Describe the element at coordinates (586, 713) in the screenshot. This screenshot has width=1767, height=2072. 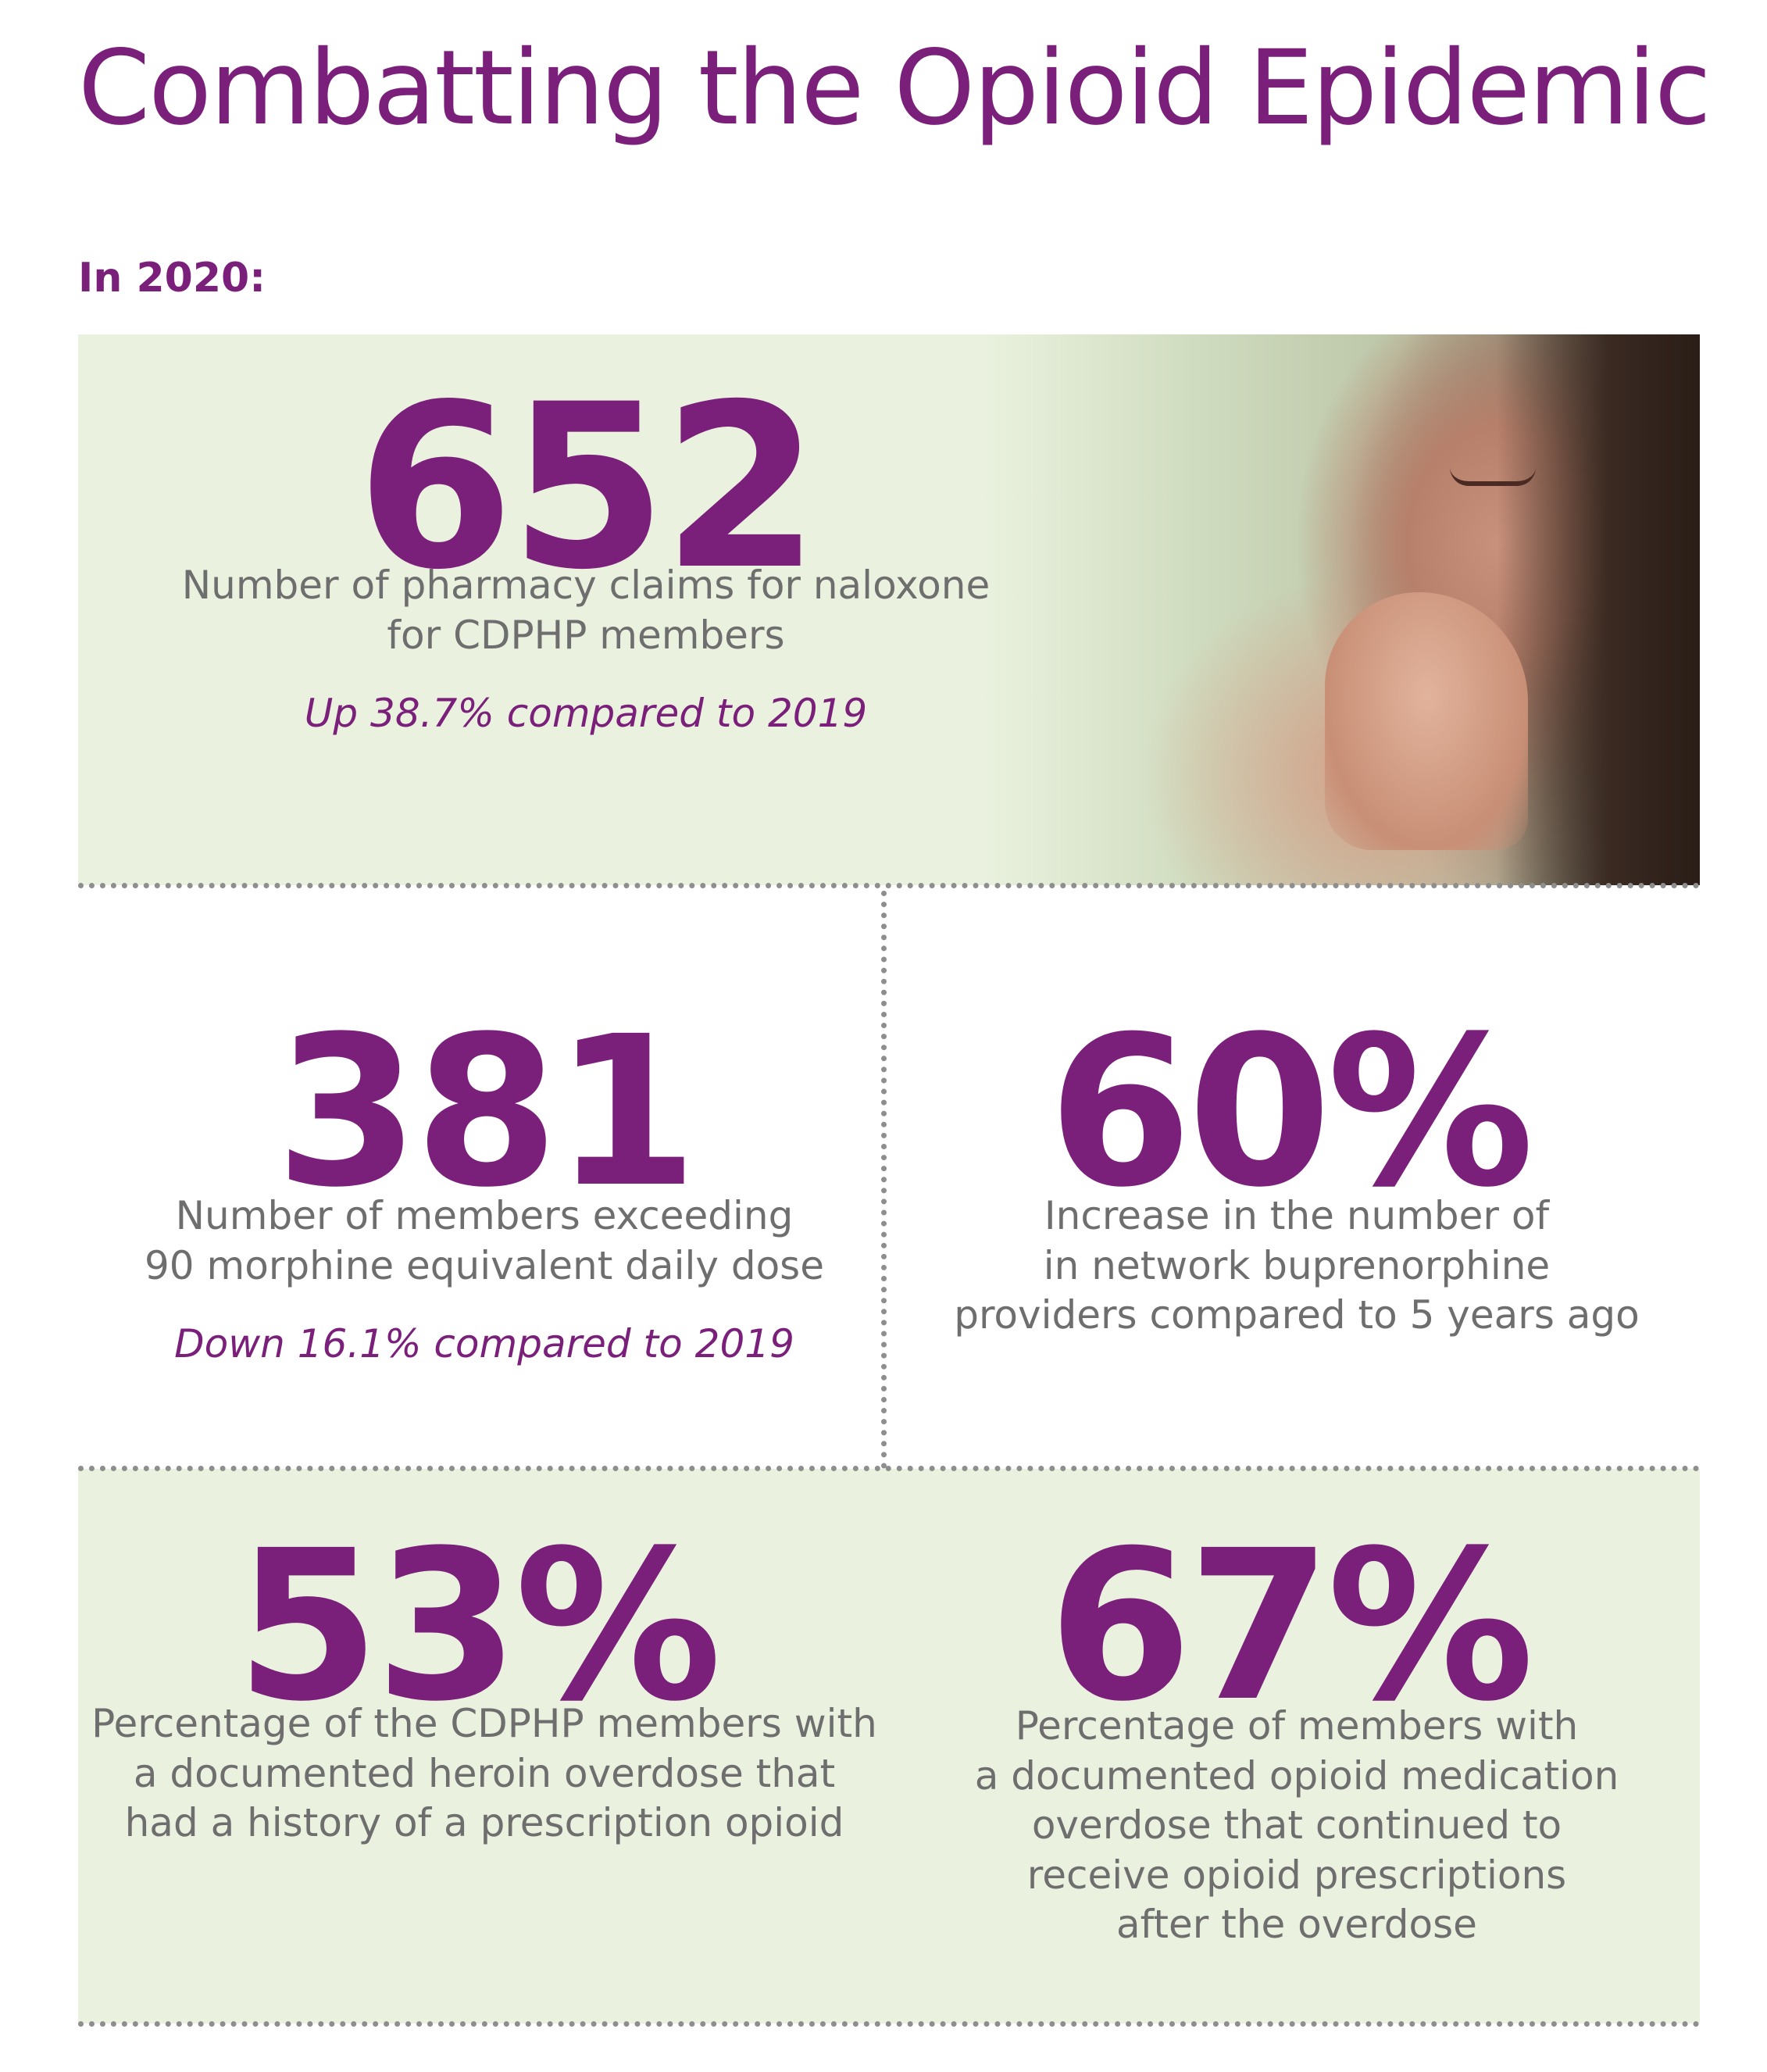
I see `naloxone-stat-change: Up 38.7% compared to 2019` at that location.